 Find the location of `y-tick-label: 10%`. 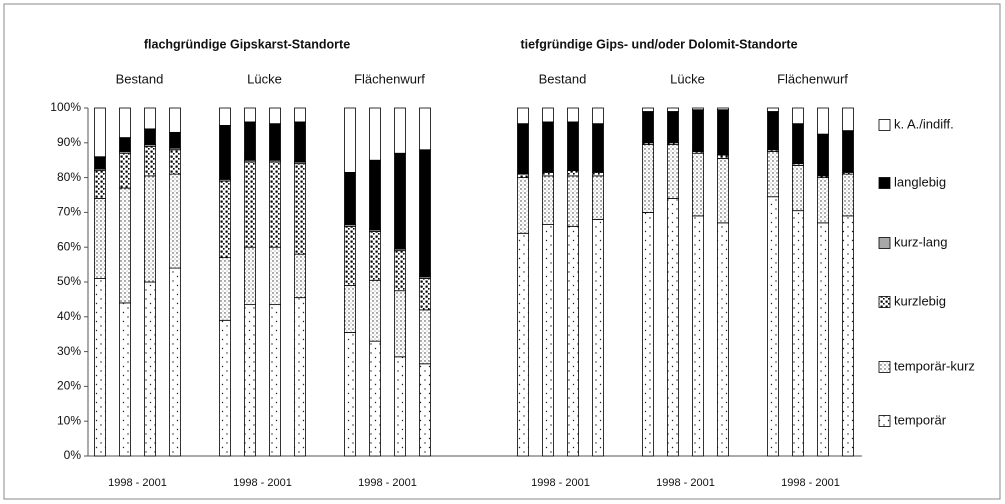

y-tick-label: 10% is located at coordinates (69, 420).